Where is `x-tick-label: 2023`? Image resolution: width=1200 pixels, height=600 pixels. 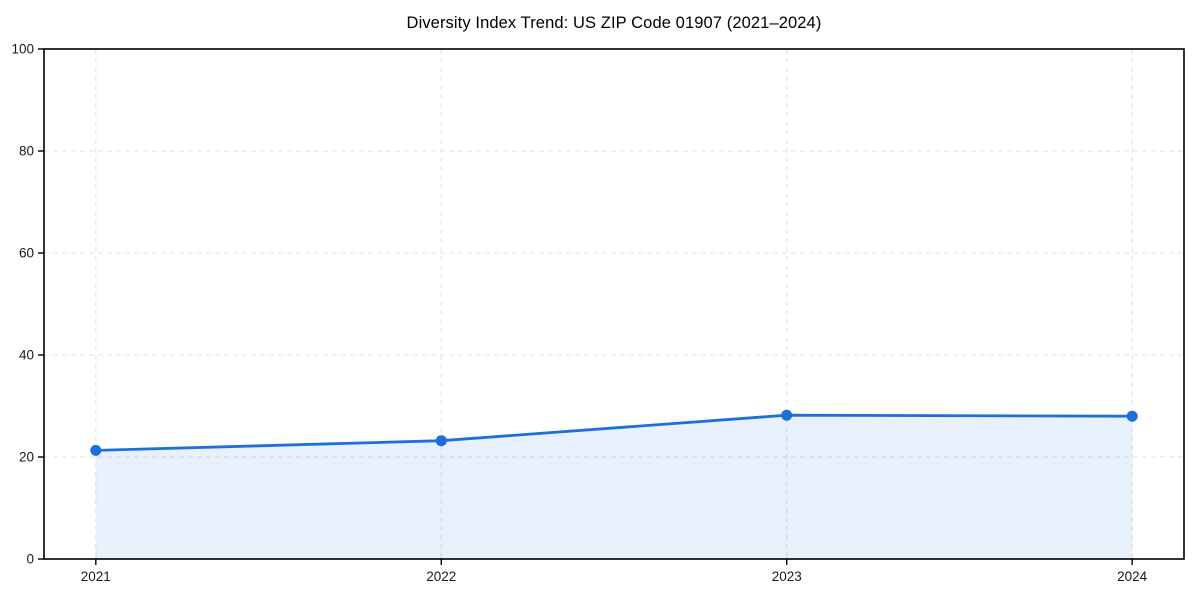
x-tick-label: 2023 is located at coordinates (787, 576).